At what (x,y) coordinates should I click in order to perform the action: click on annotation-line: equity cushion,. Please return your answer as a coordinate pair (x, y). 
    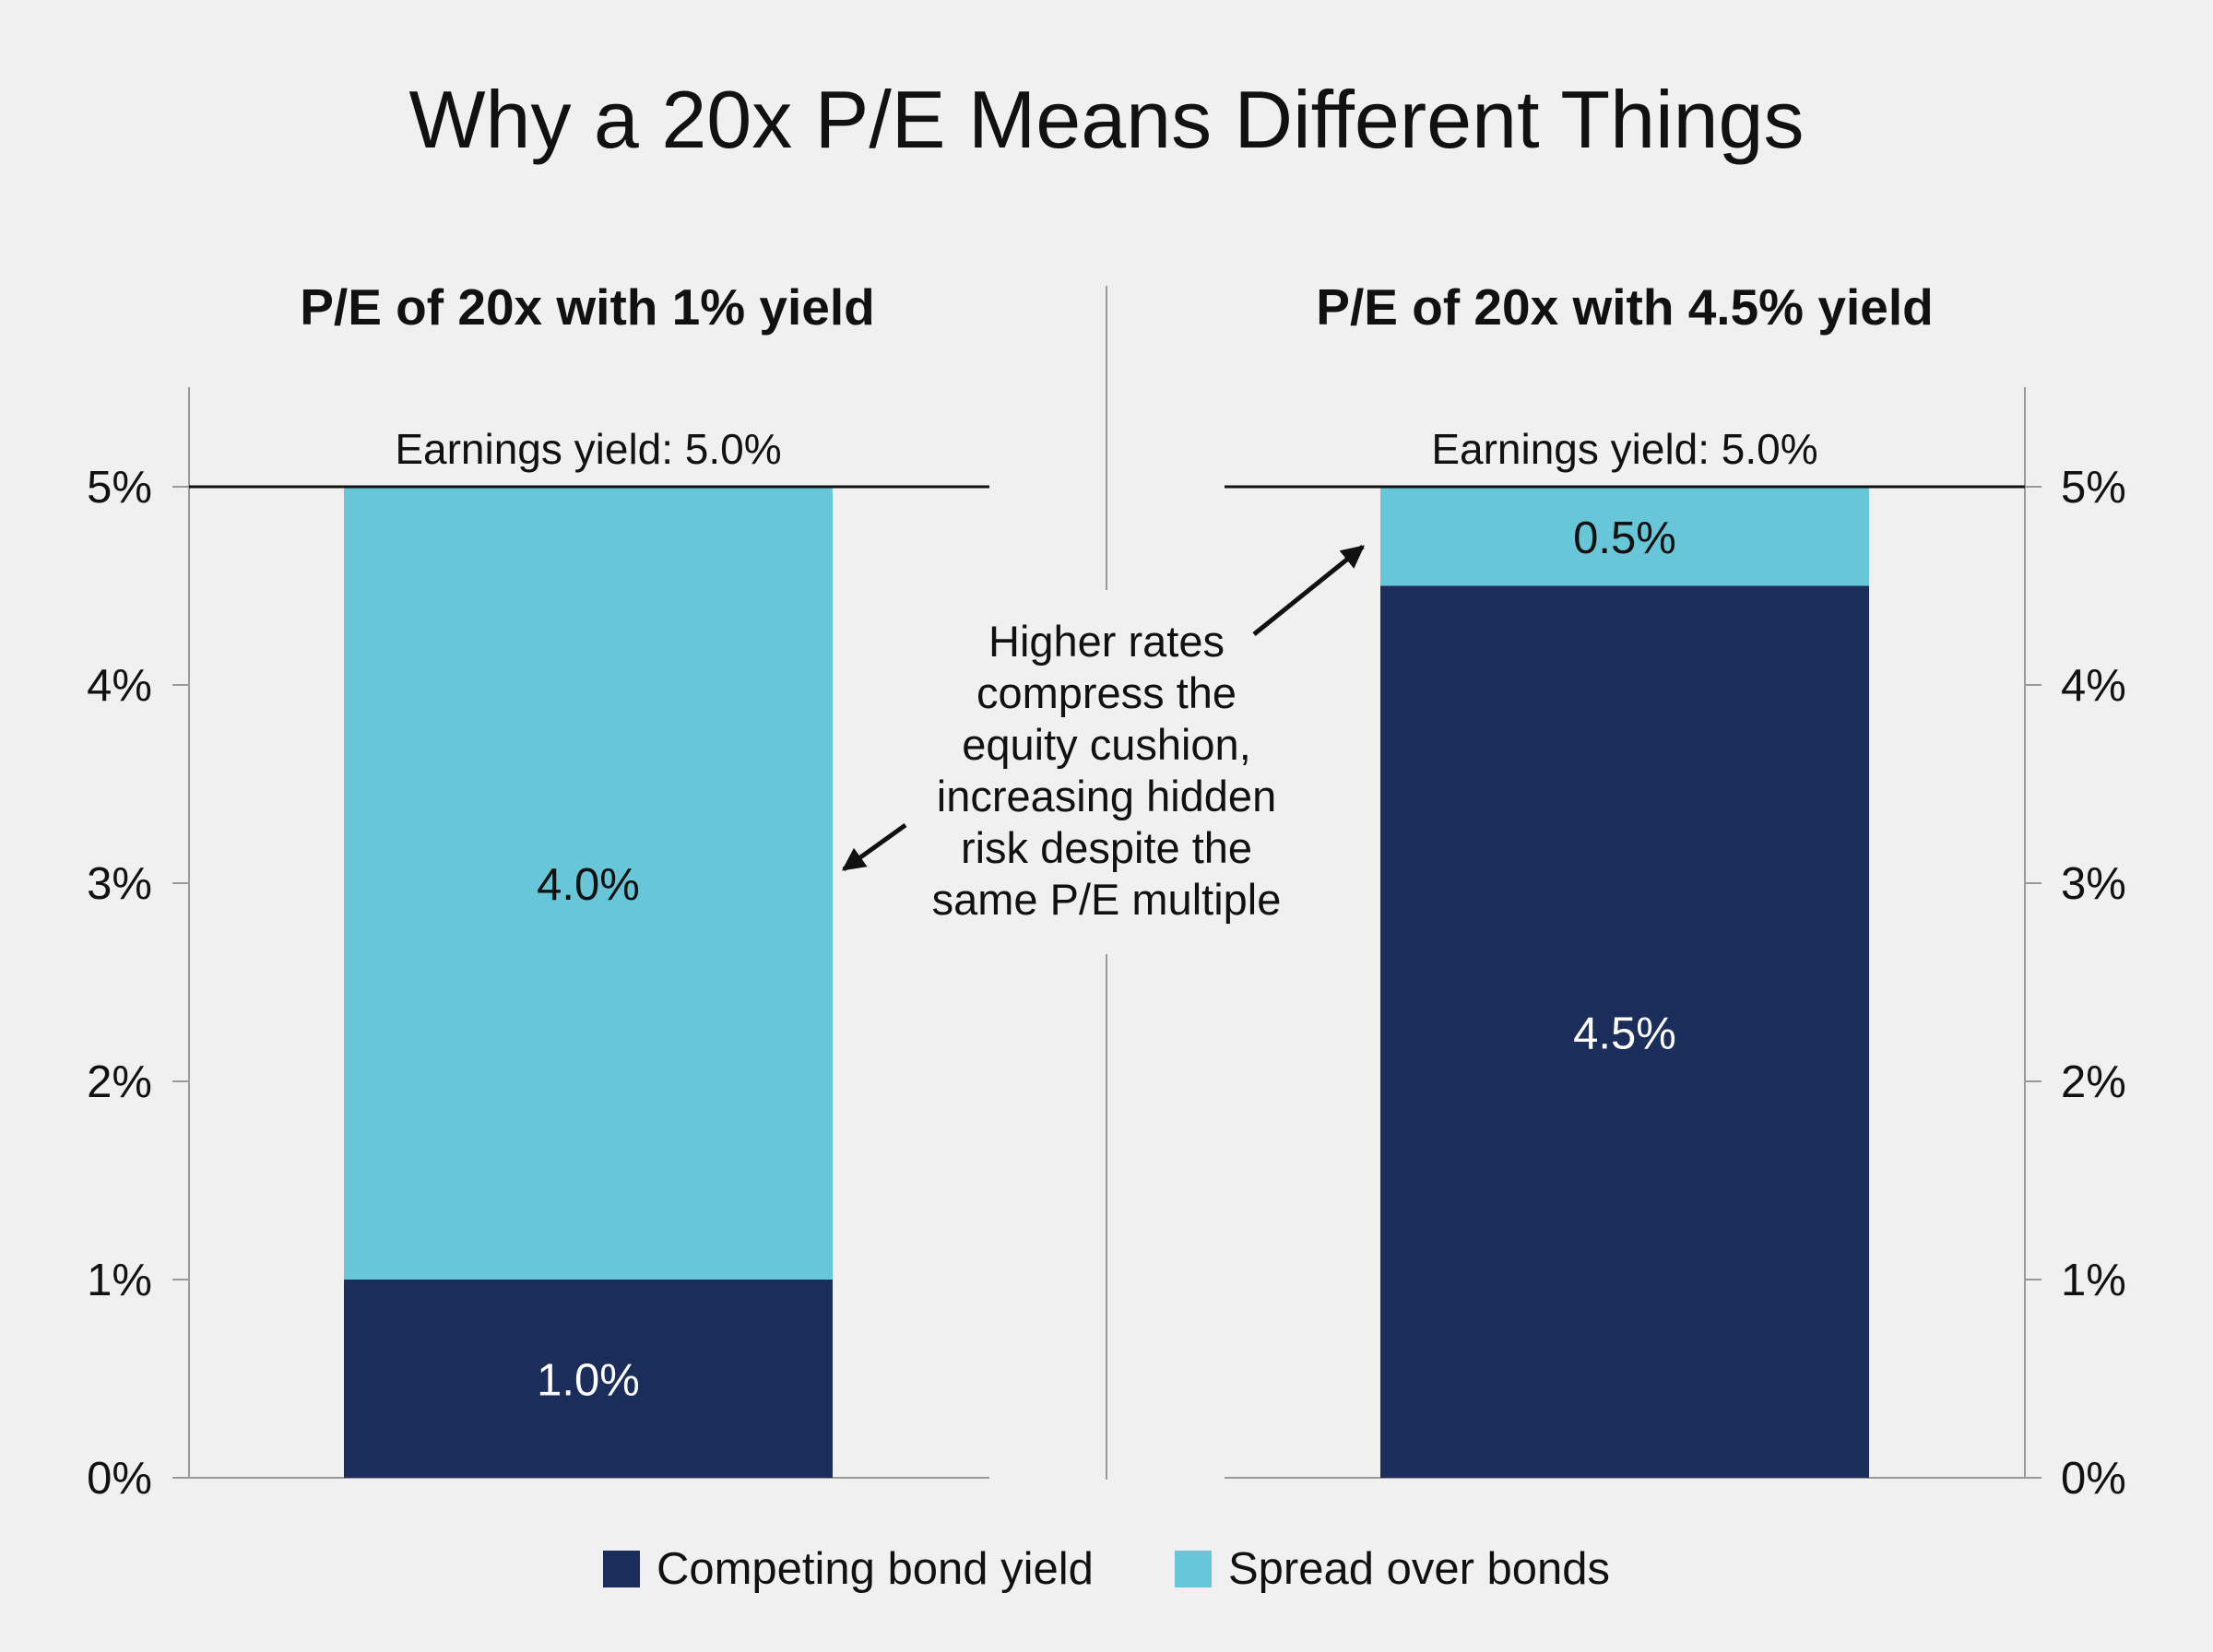
    Looking at the image, I should click on (1106, 744).